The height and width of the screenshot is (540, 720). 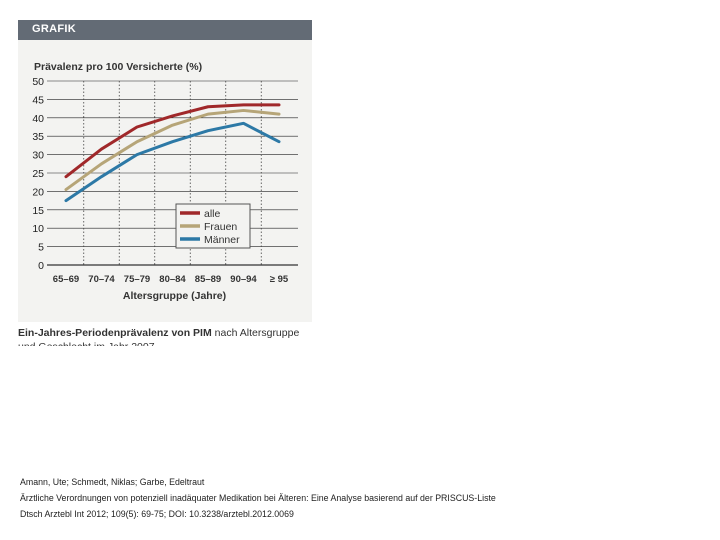 What do you see at coordinates (101, 279) in the screenshot?
I see `x-tick-label: 70–74` at bounding box center [101, 279].